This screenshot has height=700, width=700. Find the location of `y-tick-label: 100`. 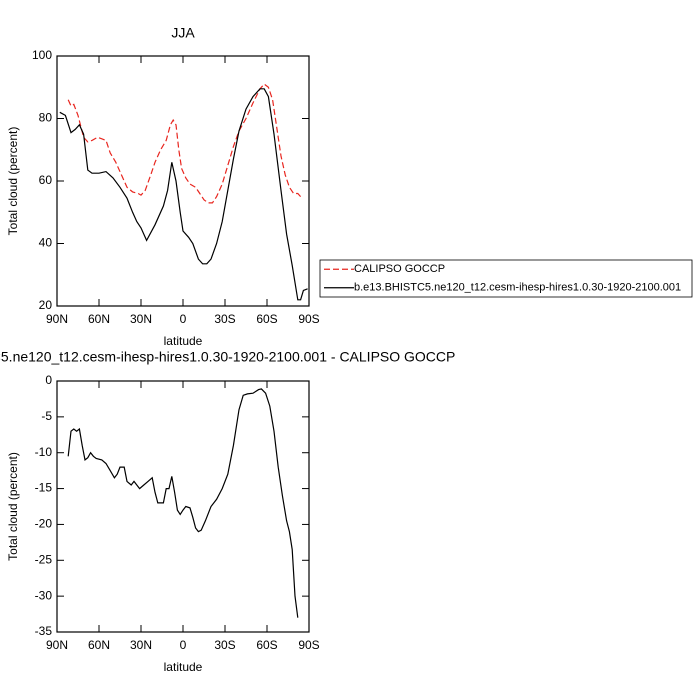

y-tick-label: 100 is located at coordinates (42, 55).